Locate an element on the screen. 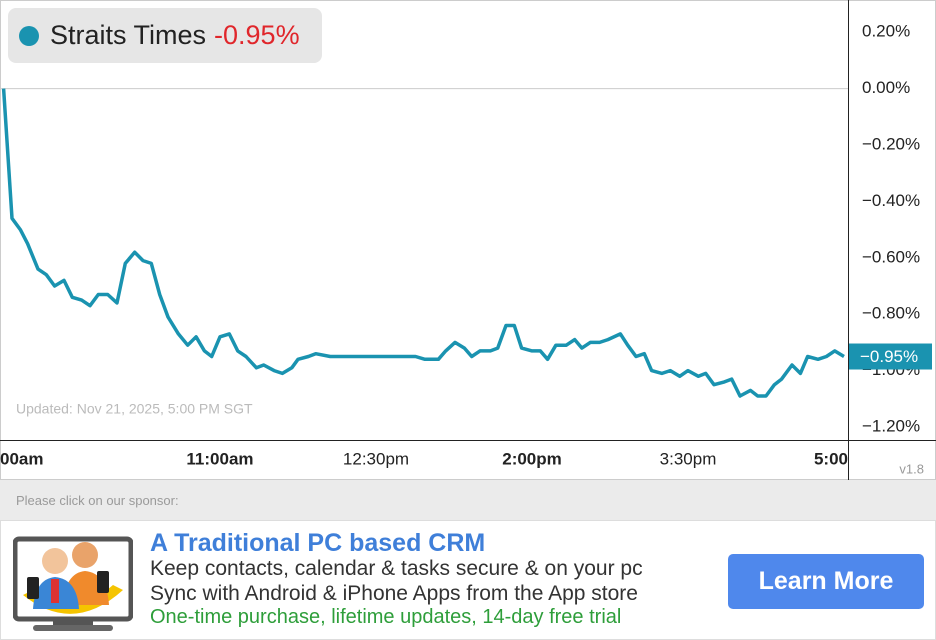 The width and height of the screenshot is (936, 640). x-tick-label: 11:00am is located at coordinates (219, 458).